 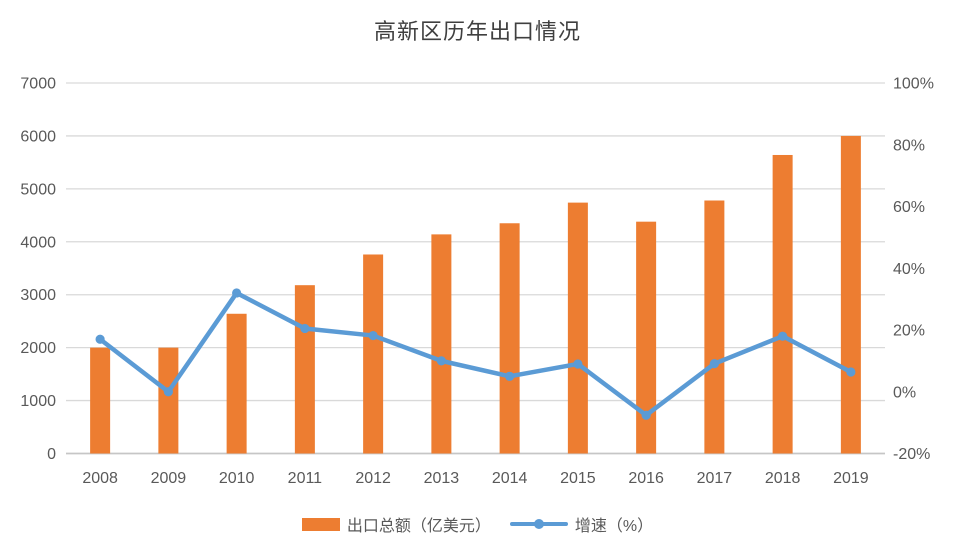 What do you see at coordinates (38, 84) in the screenshot?
I see `y-axis-left-tick-label: 7000` at bounding box center [38, 84].